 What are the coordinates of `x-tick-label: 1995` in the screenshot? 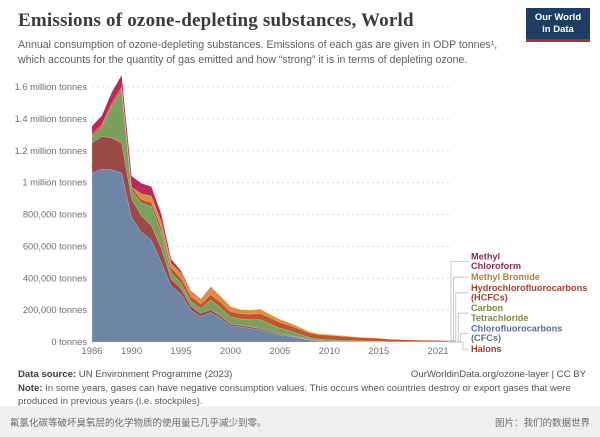 It's located at (180, 351).